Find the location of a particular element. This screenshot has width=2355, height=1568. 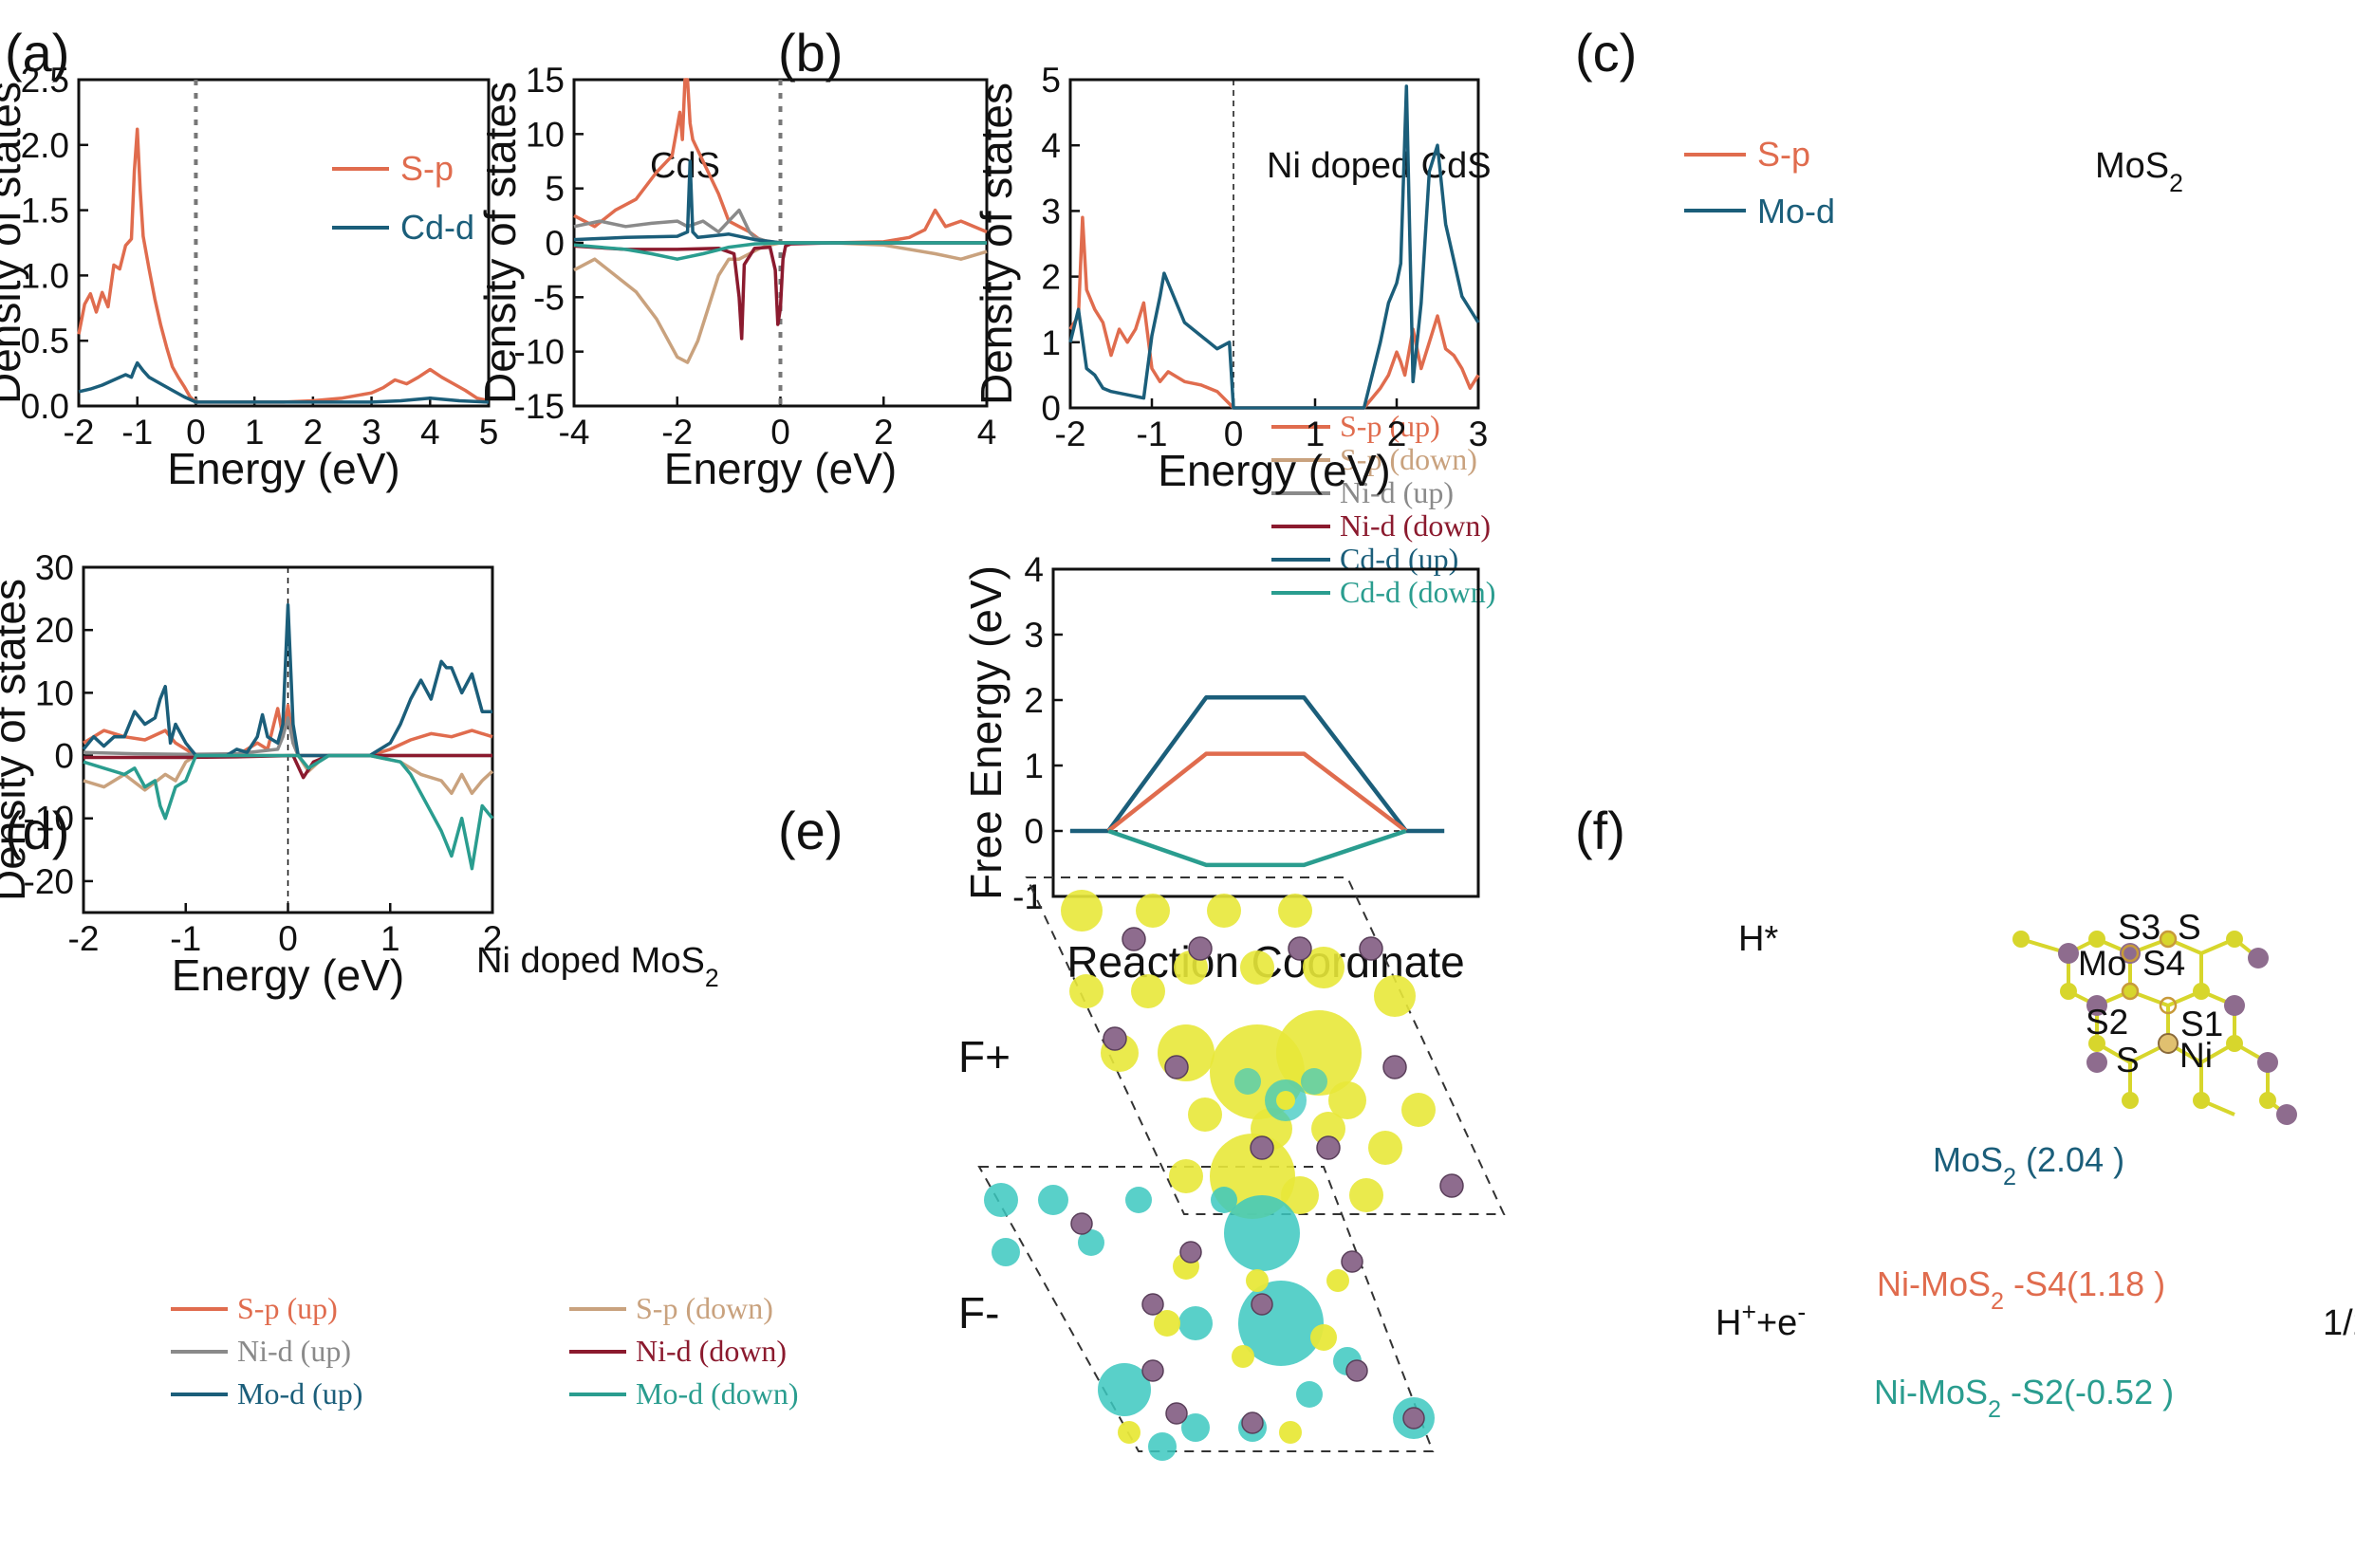

legend-label: S-p is located at coordinates (1783, 154).